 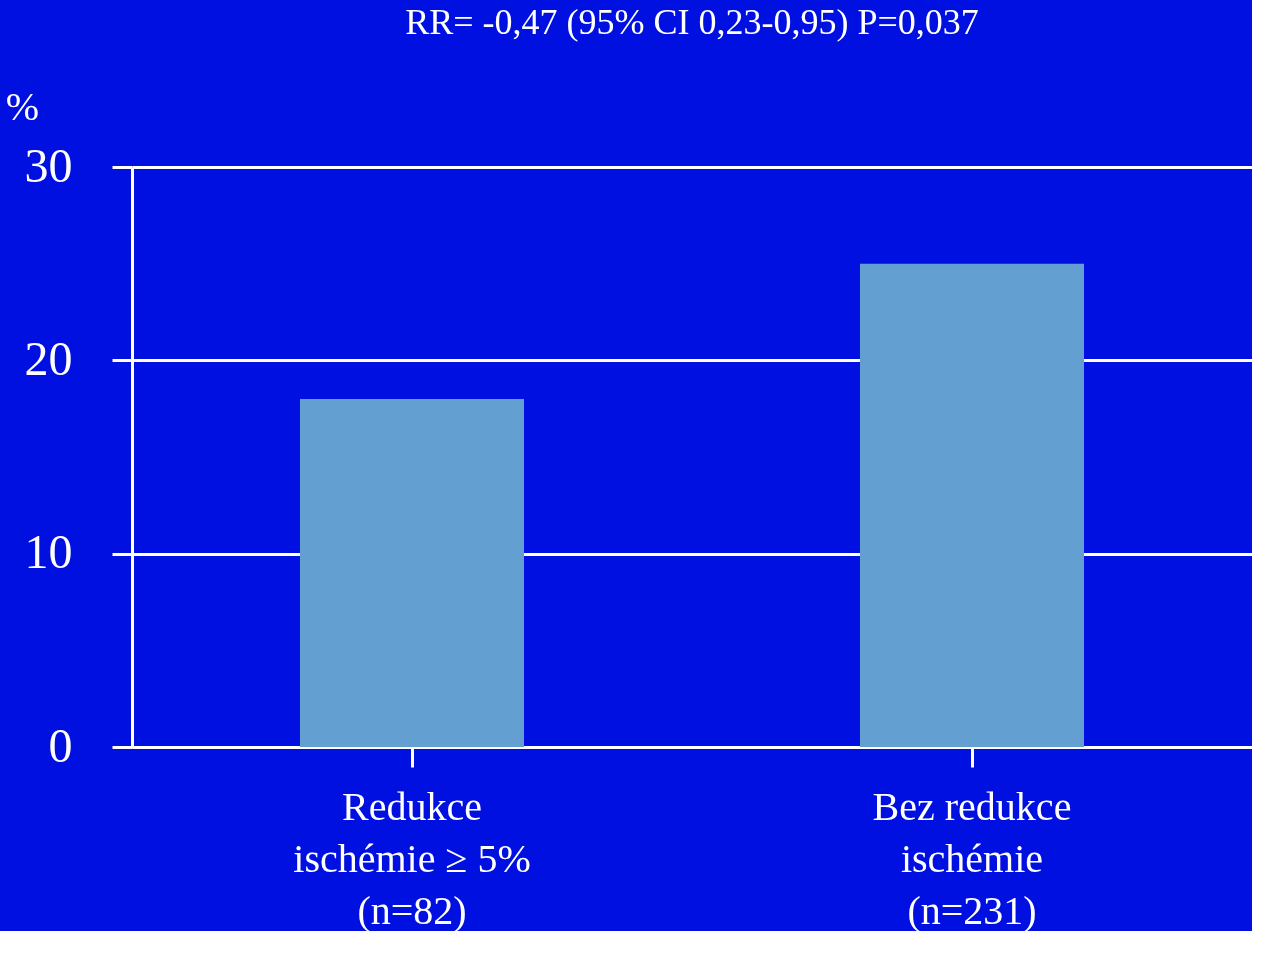 What do you see at coordinates (60, 745) in the screenshot?
I see `y-tick-label: 0` at bounding box center [60, 745].